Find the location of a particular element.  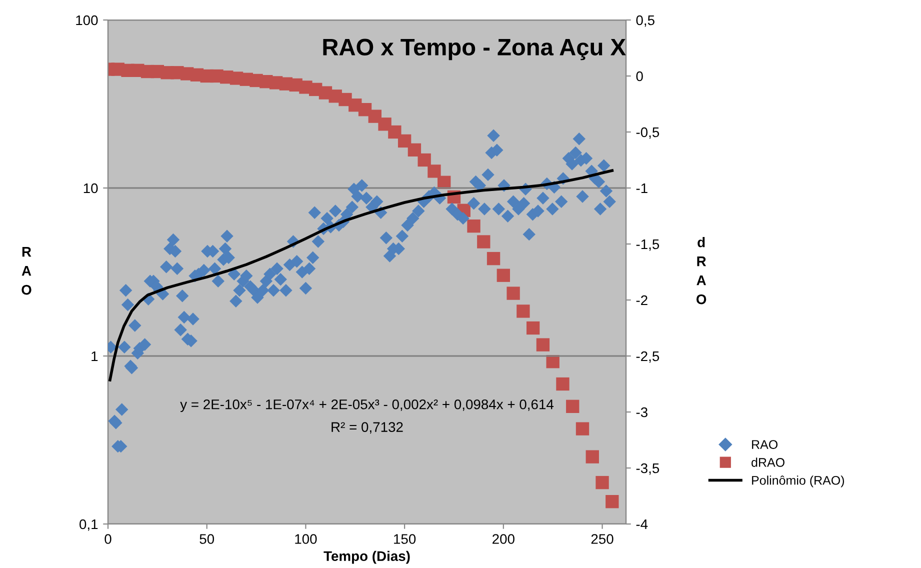

y-tick-label: 10 is located at coordinates (91, 188).